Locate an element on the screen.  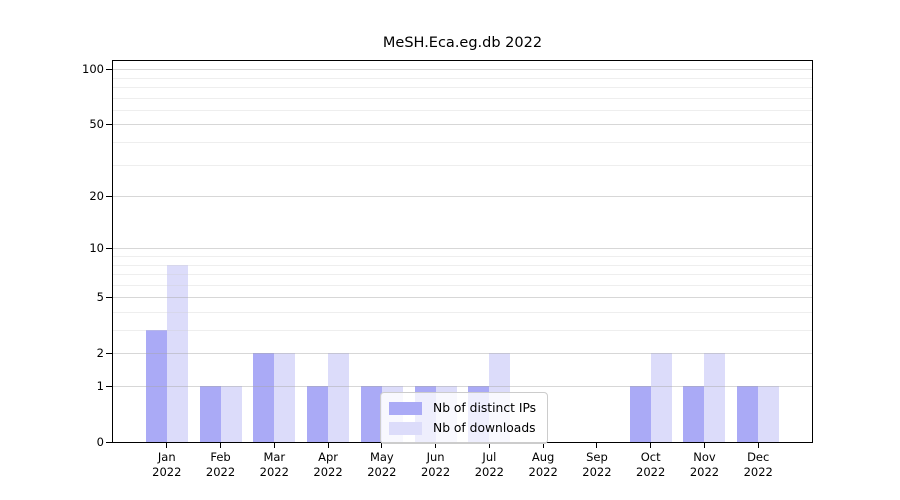
bar-downloads-mar is located at coordinates (285, 397).